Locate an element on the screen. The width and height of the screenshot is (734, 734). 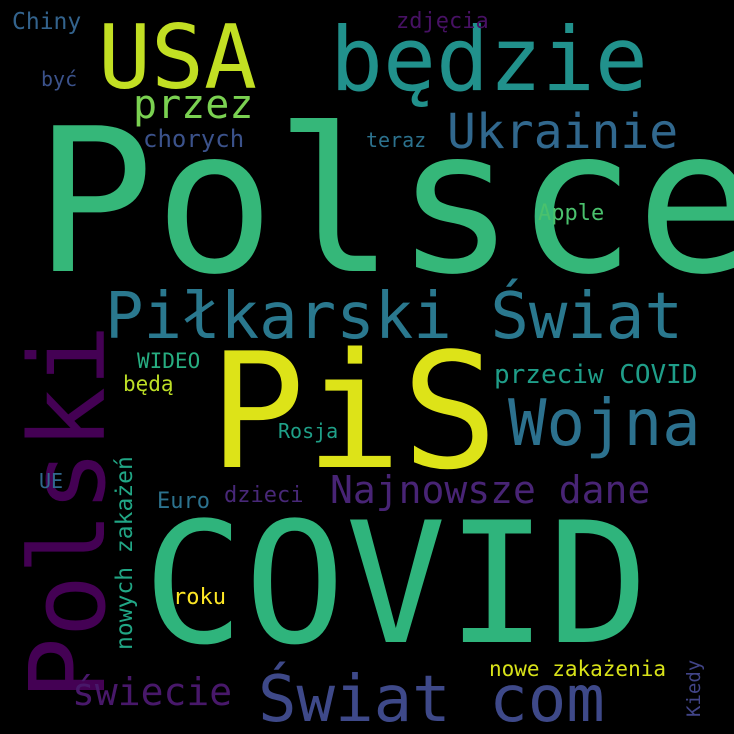
word-nowe-zakazenia: nowe zakażenia is located at coordinates (578, 669).